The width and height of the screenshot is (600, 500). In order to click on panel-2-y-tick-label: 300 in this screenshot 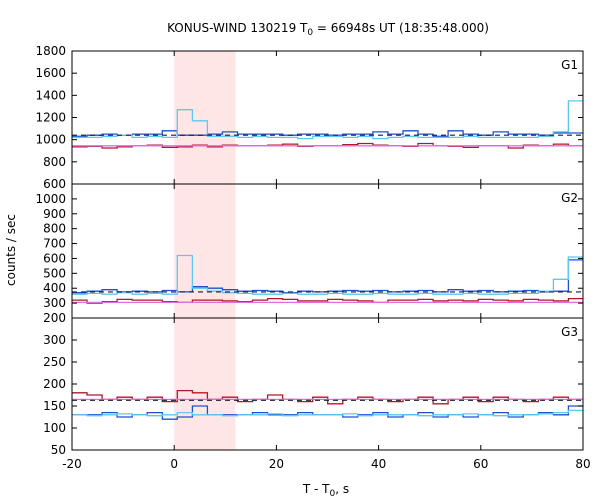, I will do `click(54, 303)`.